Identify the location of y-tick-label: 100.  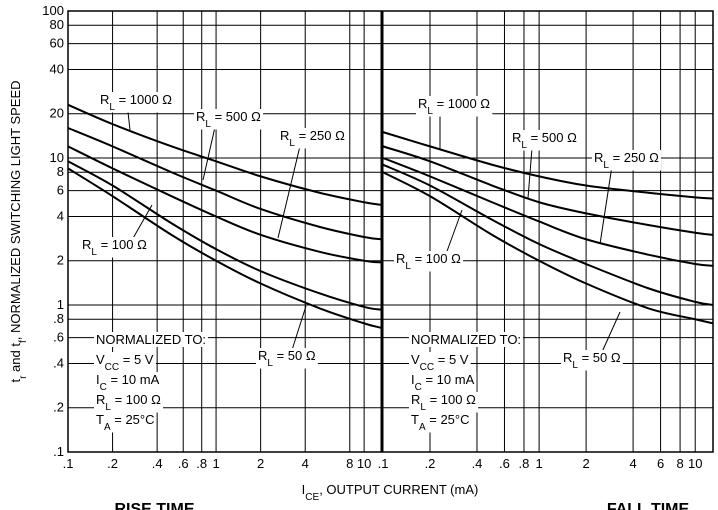
(53, 10).